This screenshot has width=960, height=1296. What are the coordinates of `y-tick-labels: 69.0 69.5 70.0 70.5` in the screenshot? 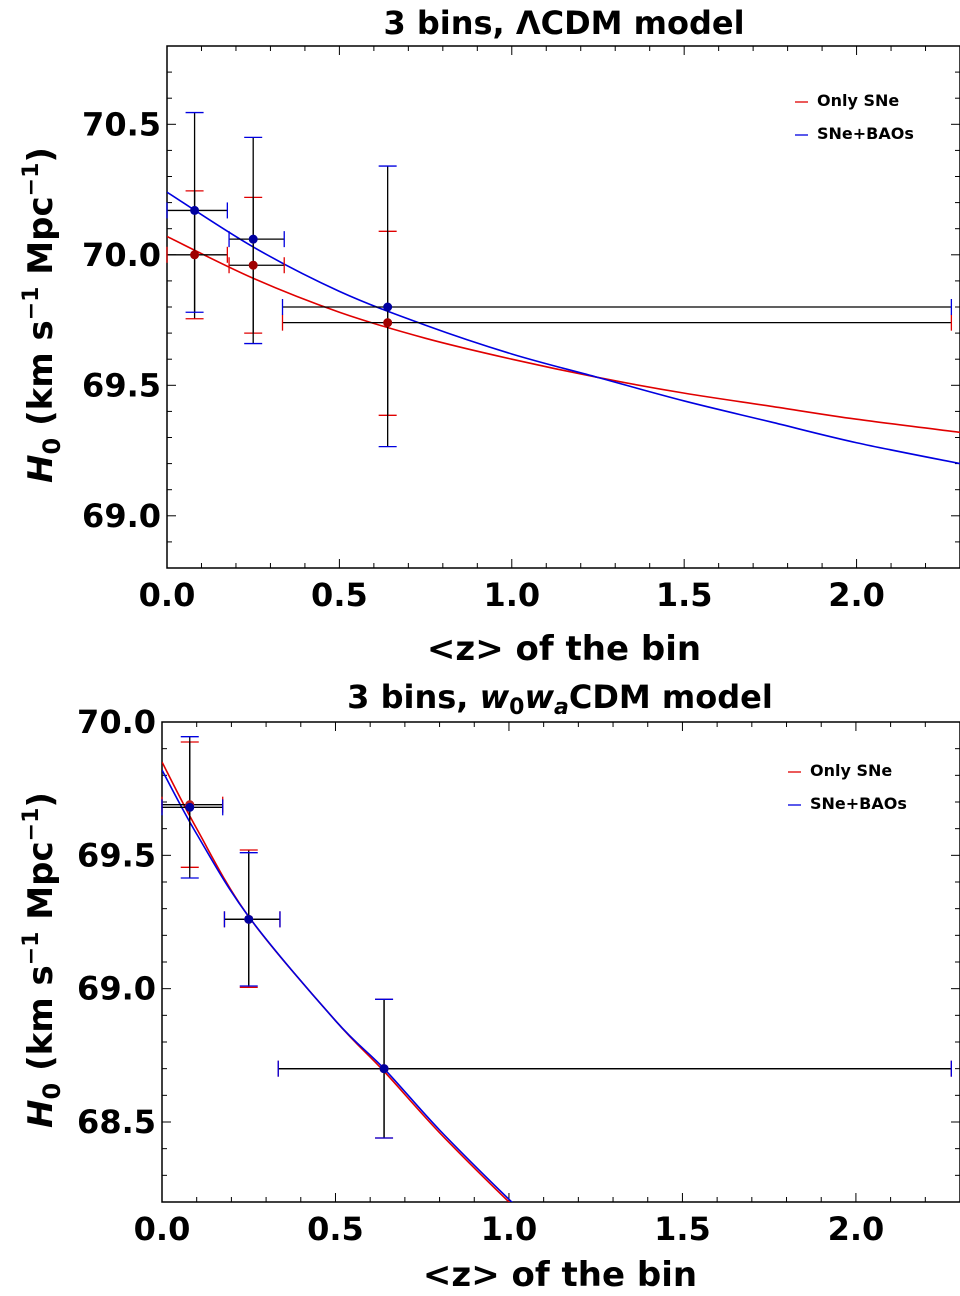 It's located at (121, 320).